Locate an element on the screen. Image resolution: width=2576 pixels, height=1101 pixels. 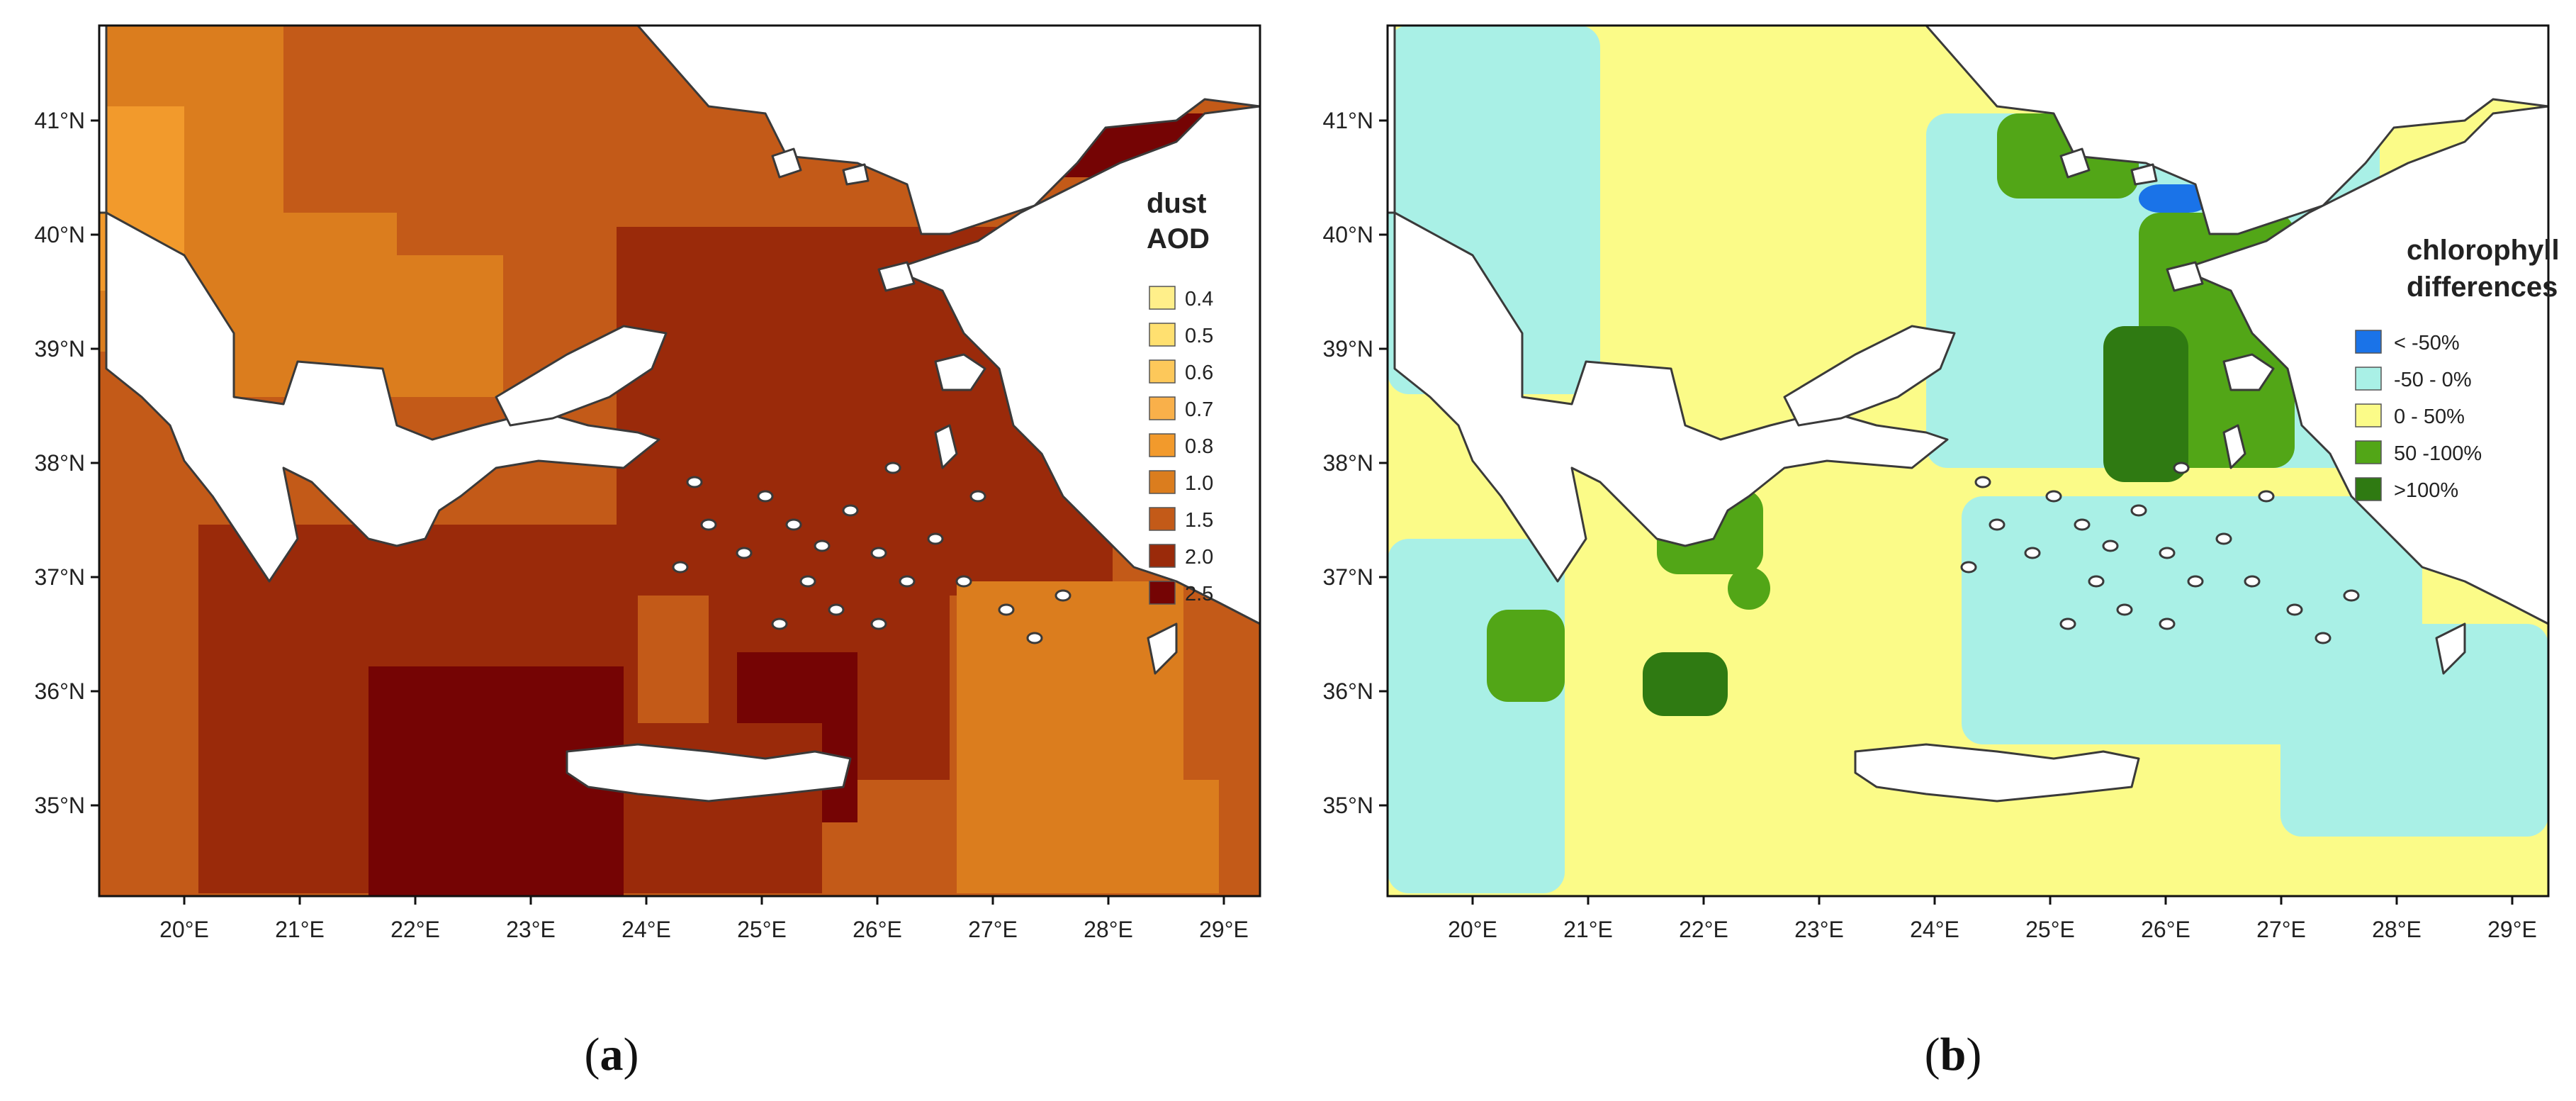
legend-label: -50 - 0% is located at coordinates (2433, 380).